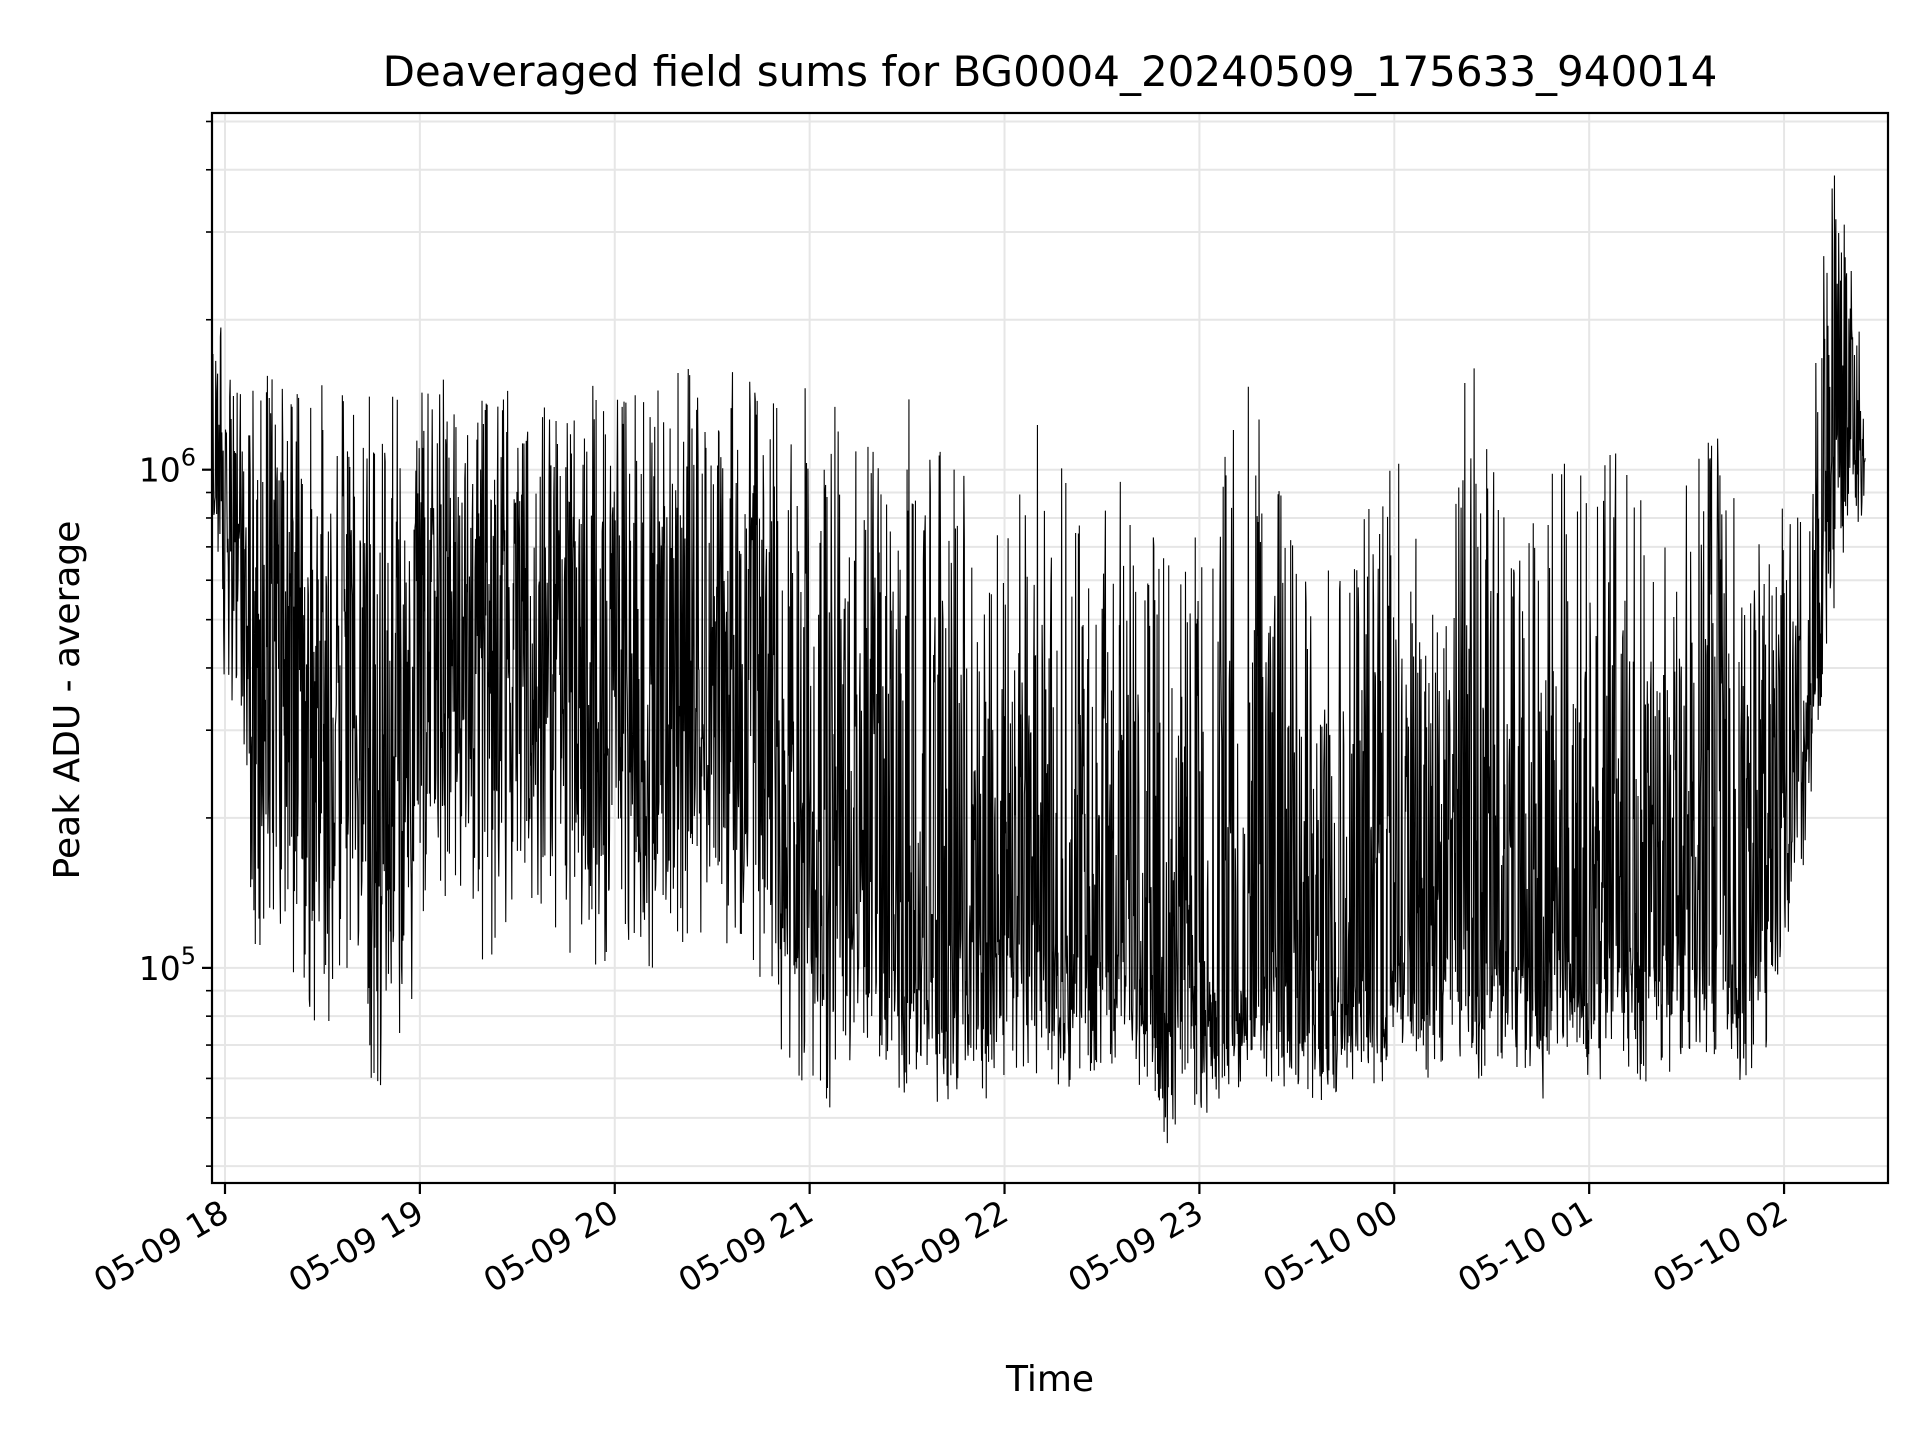 Image resolution: width=1920 pixels, height=1440 pixels. What do you see at coordinates (175, 643) in the screenshot?
I see `y-axis: 10⁵ 10⁶` at bounding box center [175, 643].